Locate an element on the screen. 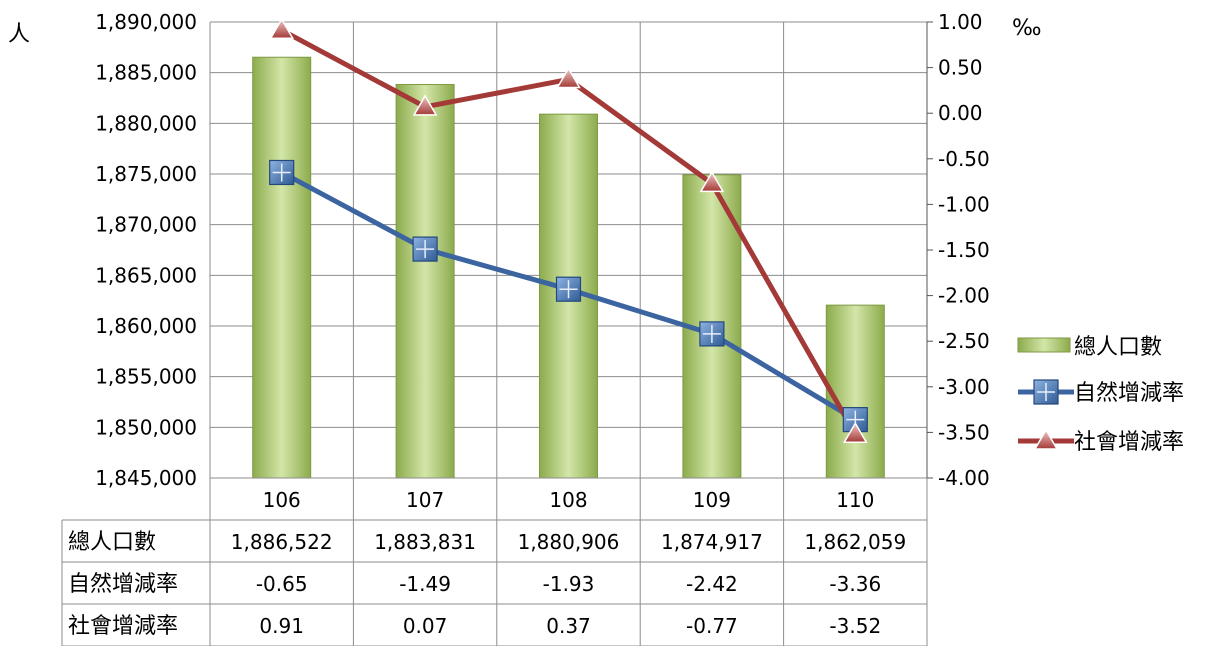  left-axis-tick-label: 1,880,000 is located at coordinates (146, 123).